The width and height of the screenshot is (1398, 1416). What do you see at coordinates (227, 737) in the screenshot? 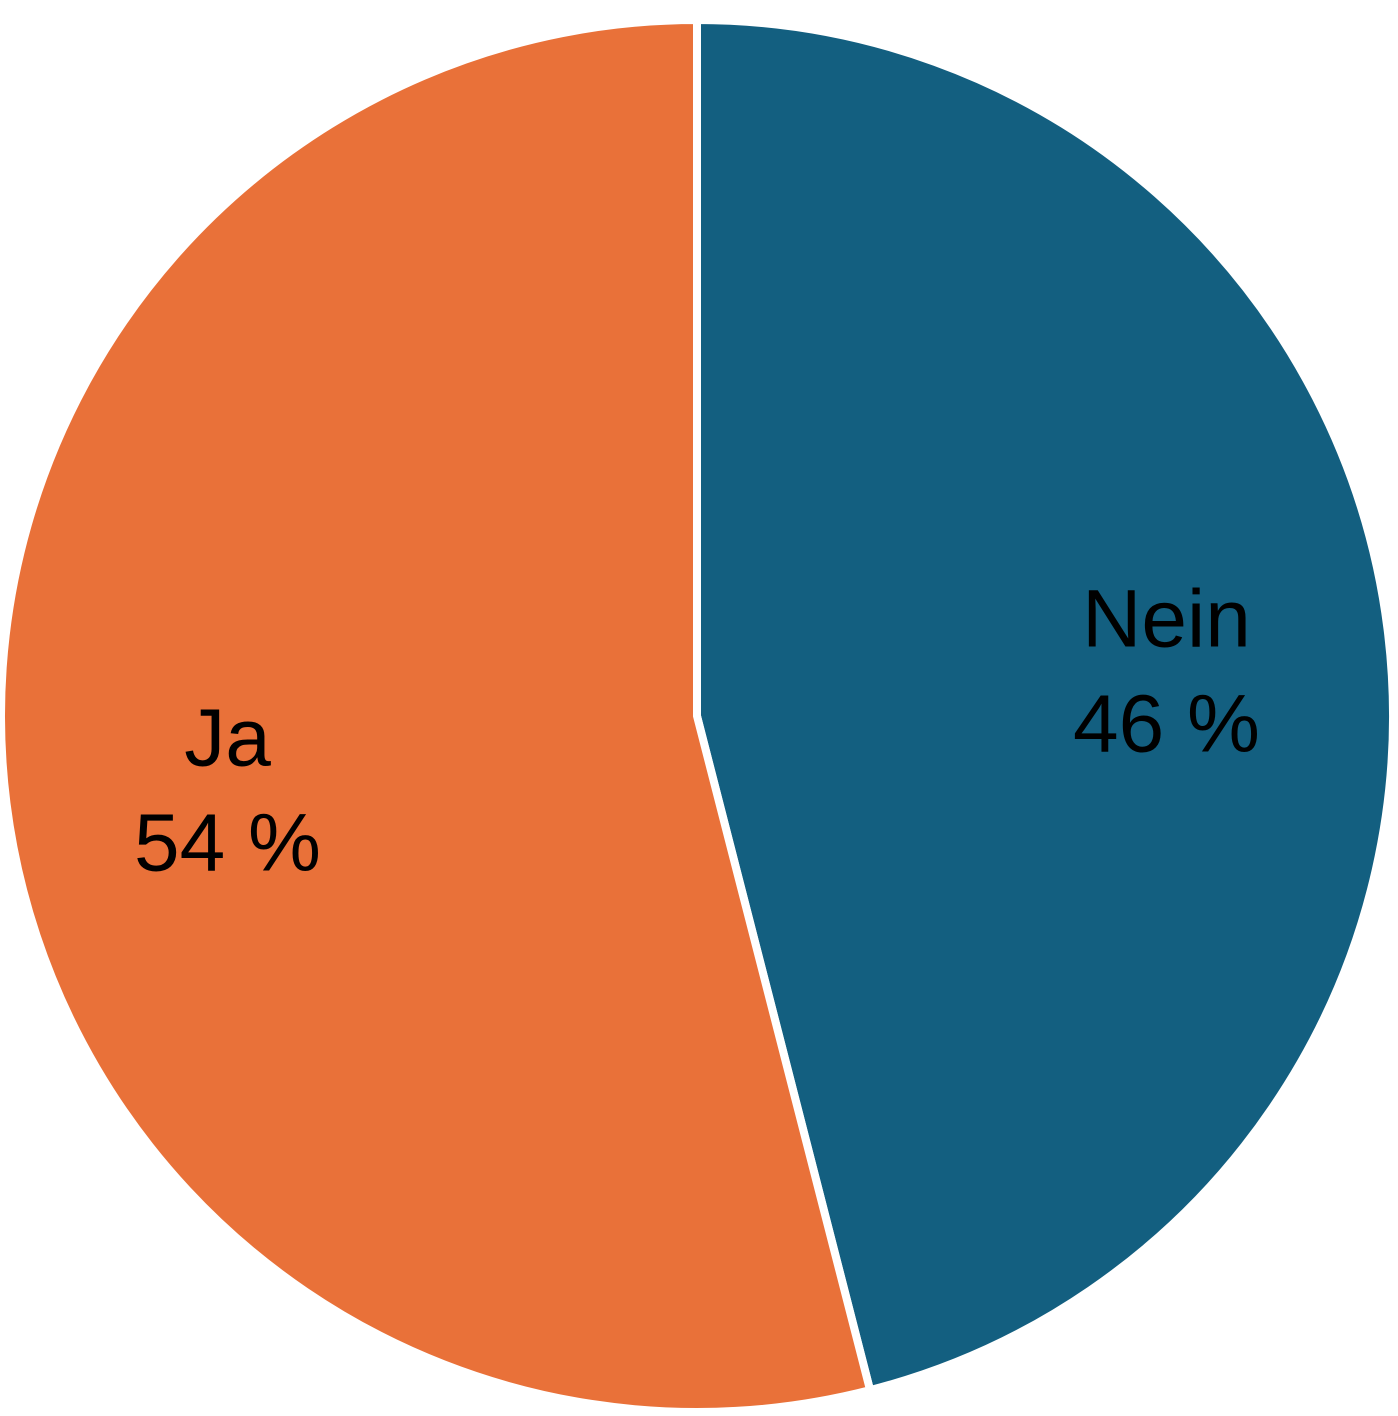
I see `slice-label-ja: Ja` at bounding box center [227, 737].